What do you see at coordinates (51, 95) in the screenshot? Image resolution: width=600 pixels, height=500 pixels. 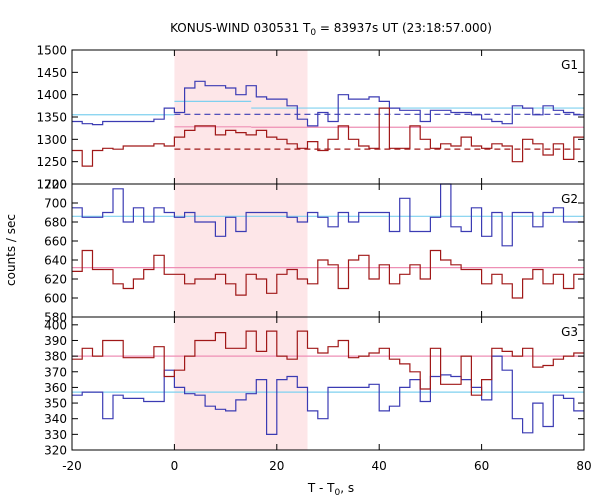 I see `y-tick-label-g1: 1400` at bounding box center [51, 95].